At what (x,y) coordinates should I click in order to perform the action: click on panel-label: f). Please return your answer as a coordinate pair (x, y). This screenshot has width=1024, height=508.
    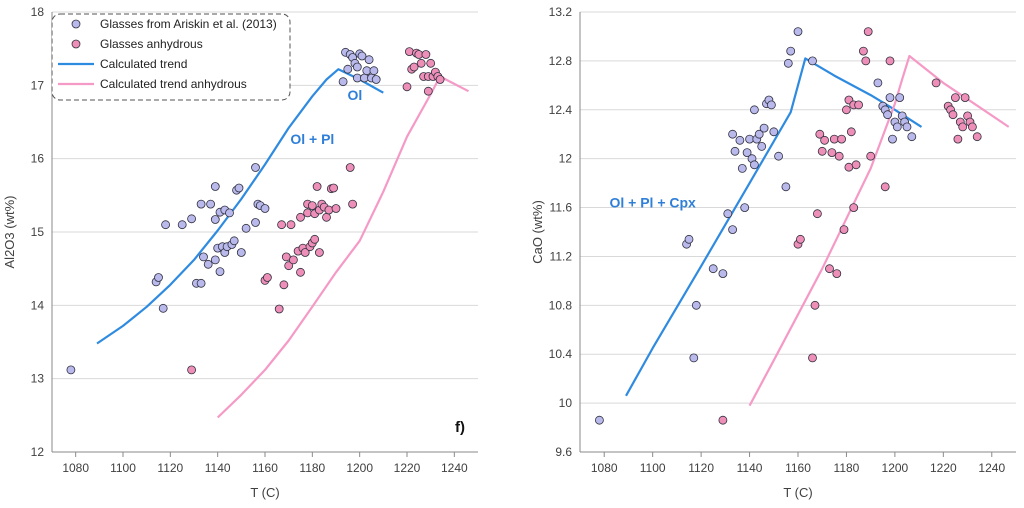
    Looking at the image, I should click on (460, 427).